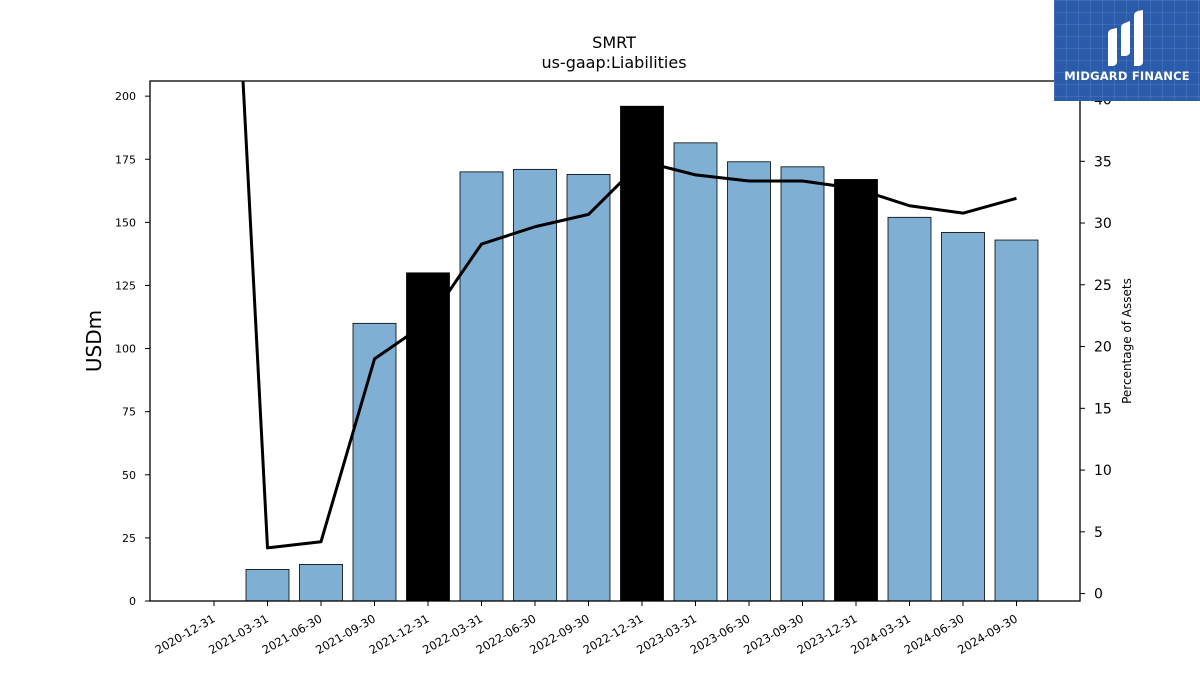  Describe the element at coordinates (1098, 533) in the screenshot. I see `y2-tick-label: 5` at that location.